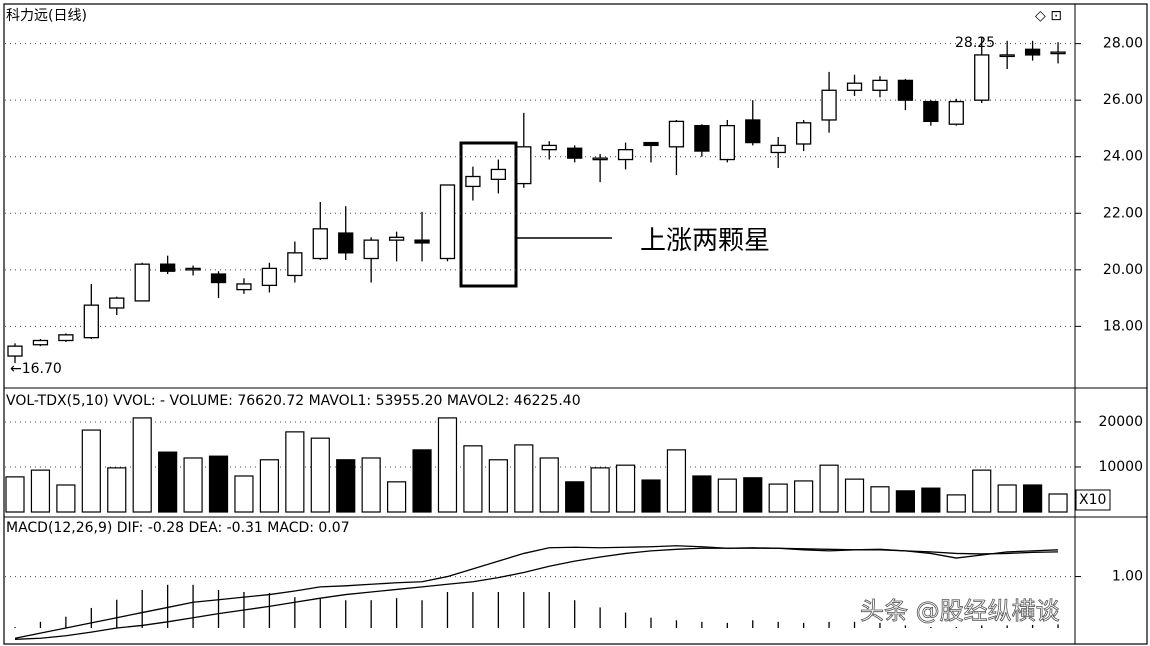 This screenshot has height=646, width=1150. What do you see at coordinates (1120, 422) in the screenshot?
I see `y-tick-label: 20000` at bounding box center [1120, 422].